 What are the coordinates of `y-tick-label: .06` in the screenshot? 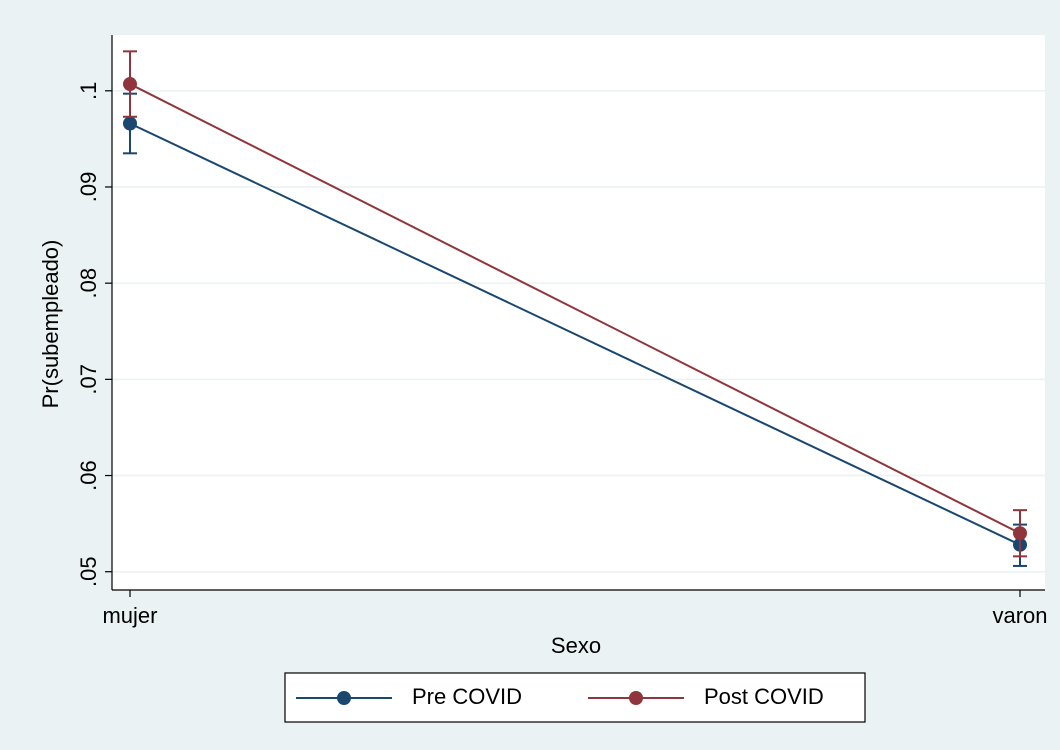 It's located at (88, 475).